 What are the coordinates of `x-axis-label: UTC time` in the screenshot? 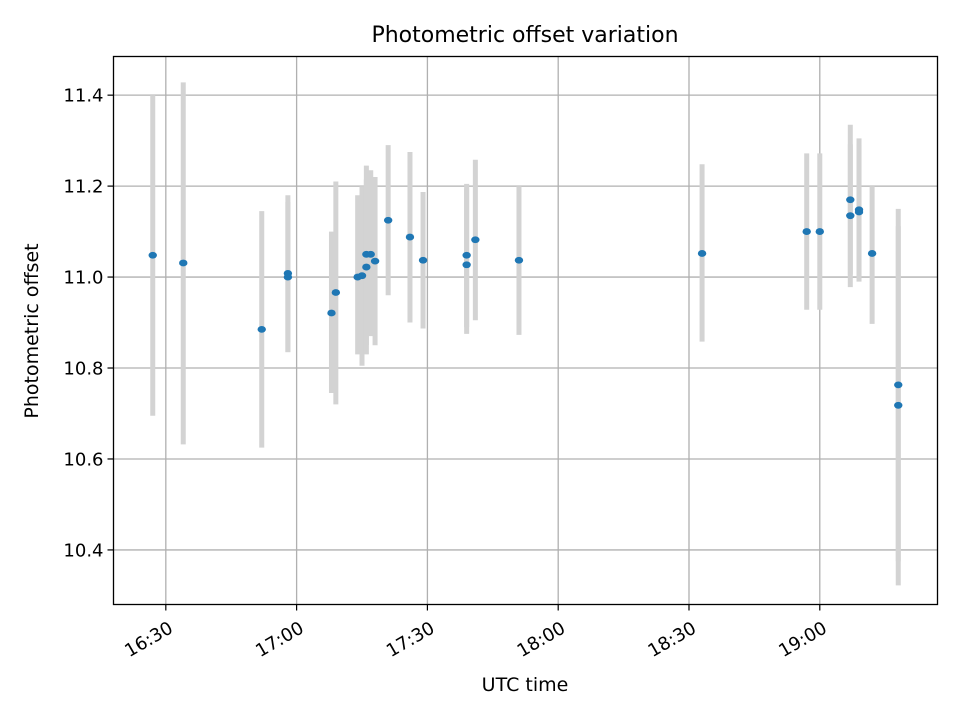 It's located at (525, 685).